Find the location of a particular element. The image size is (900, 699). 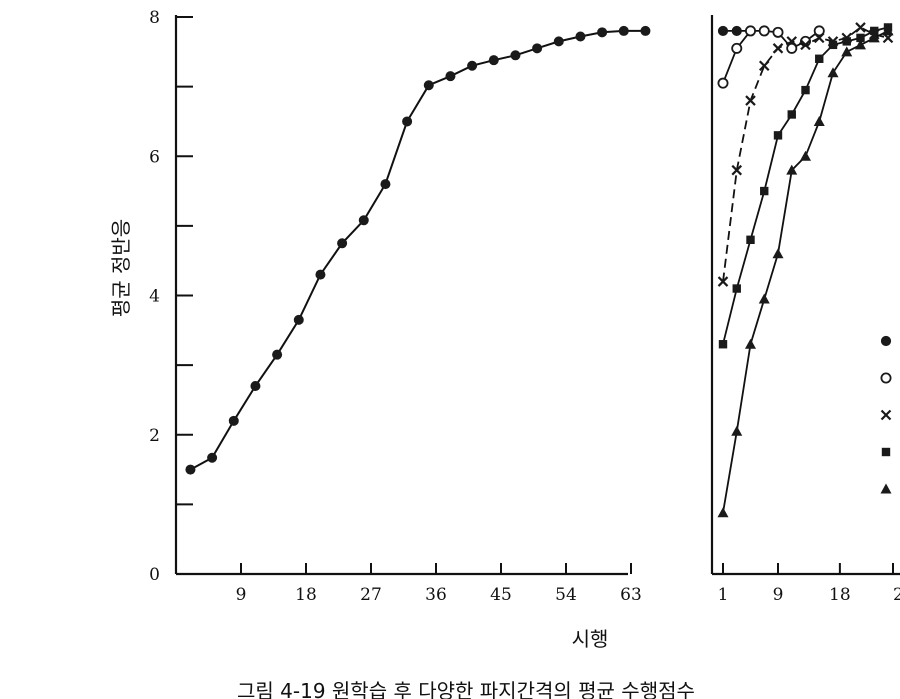

y-tick-label: 2 is located at coordinates (154, 436).